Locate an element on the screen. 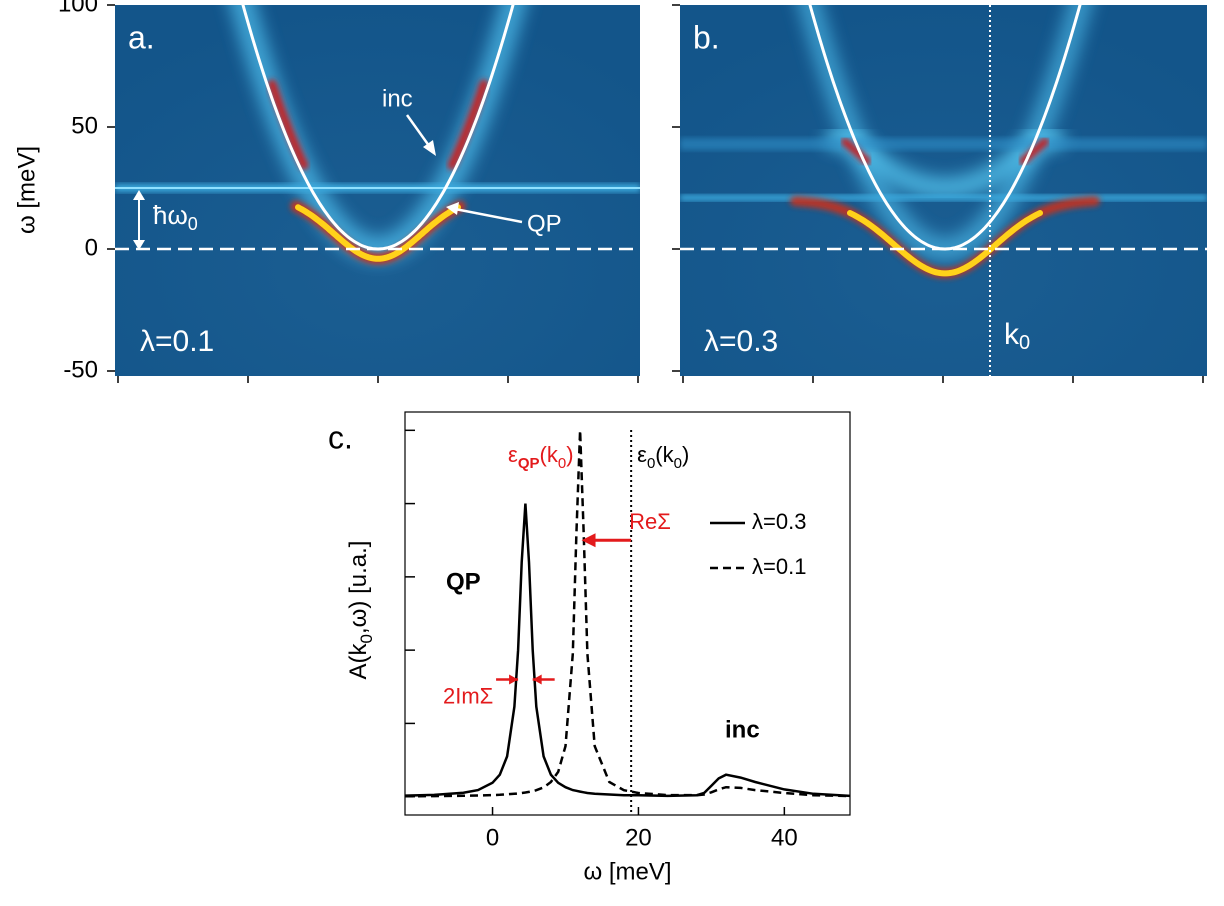 This screenshot has width=1224, height=906. y-tick-label: 0 is located at coordinates (91, 247).